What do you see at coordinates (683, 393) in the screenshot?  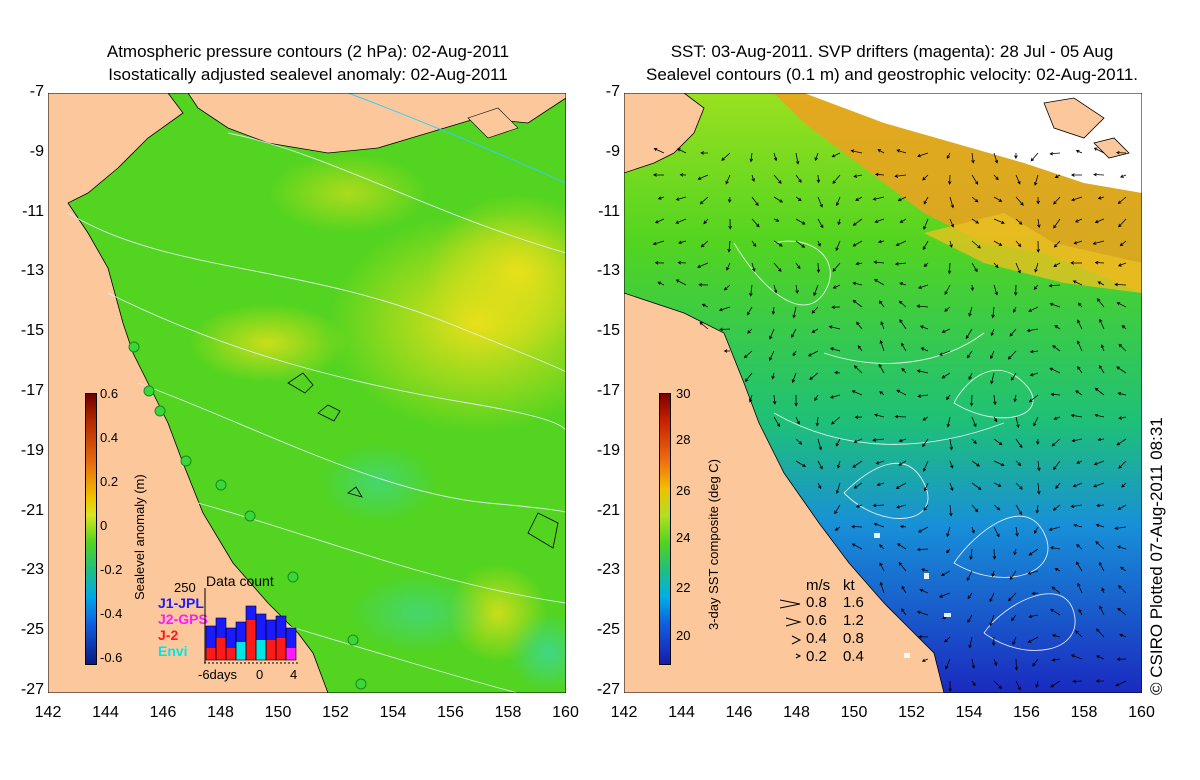 I see `right-cb-tick: 30` at bounding box center [683, 393].